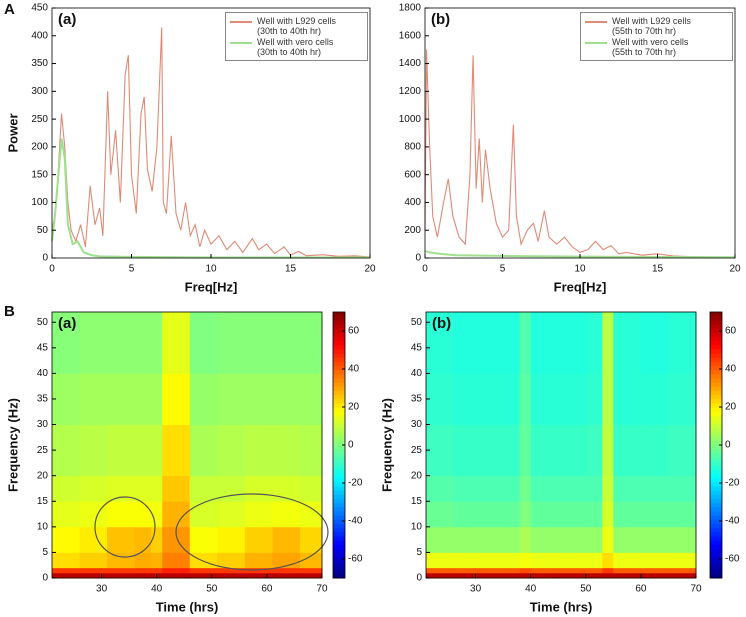  Describe the element at coordinates (355, 559) in the screenshot. I see `colorbar-tick-label: -60` at that location.